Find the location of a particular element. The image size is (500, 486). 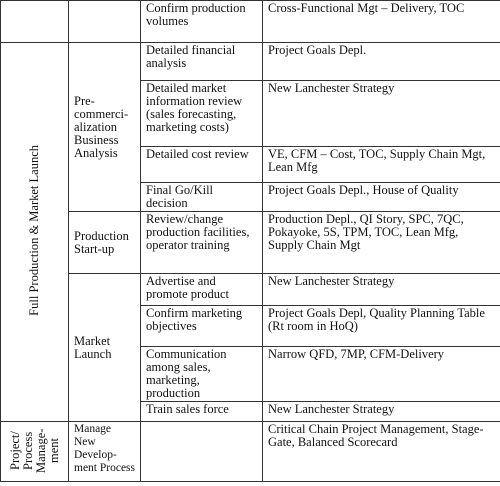

activity-cell: Train sales force is located at coordinates (202, 412).